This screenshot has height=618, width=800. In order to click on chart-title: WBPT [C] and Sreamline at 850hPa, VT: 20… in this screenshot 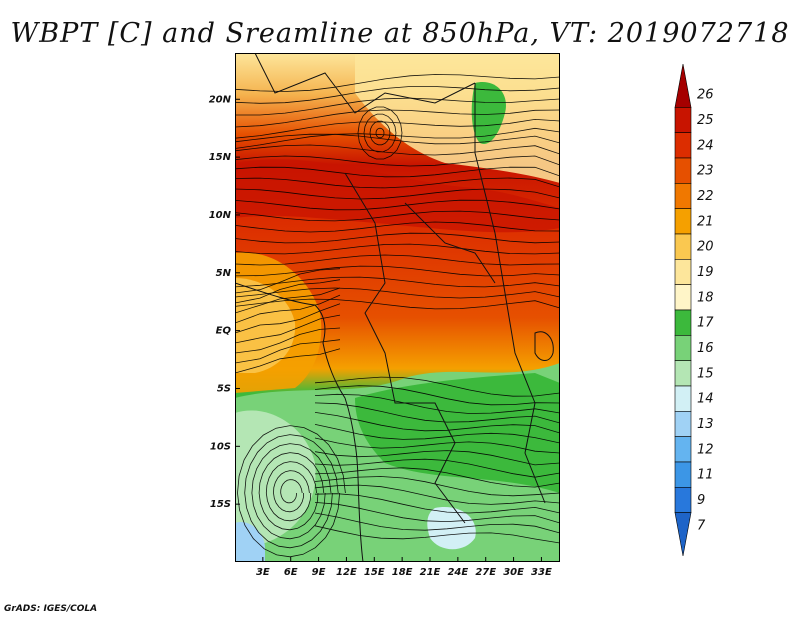, I will do `click(400, 33)`.